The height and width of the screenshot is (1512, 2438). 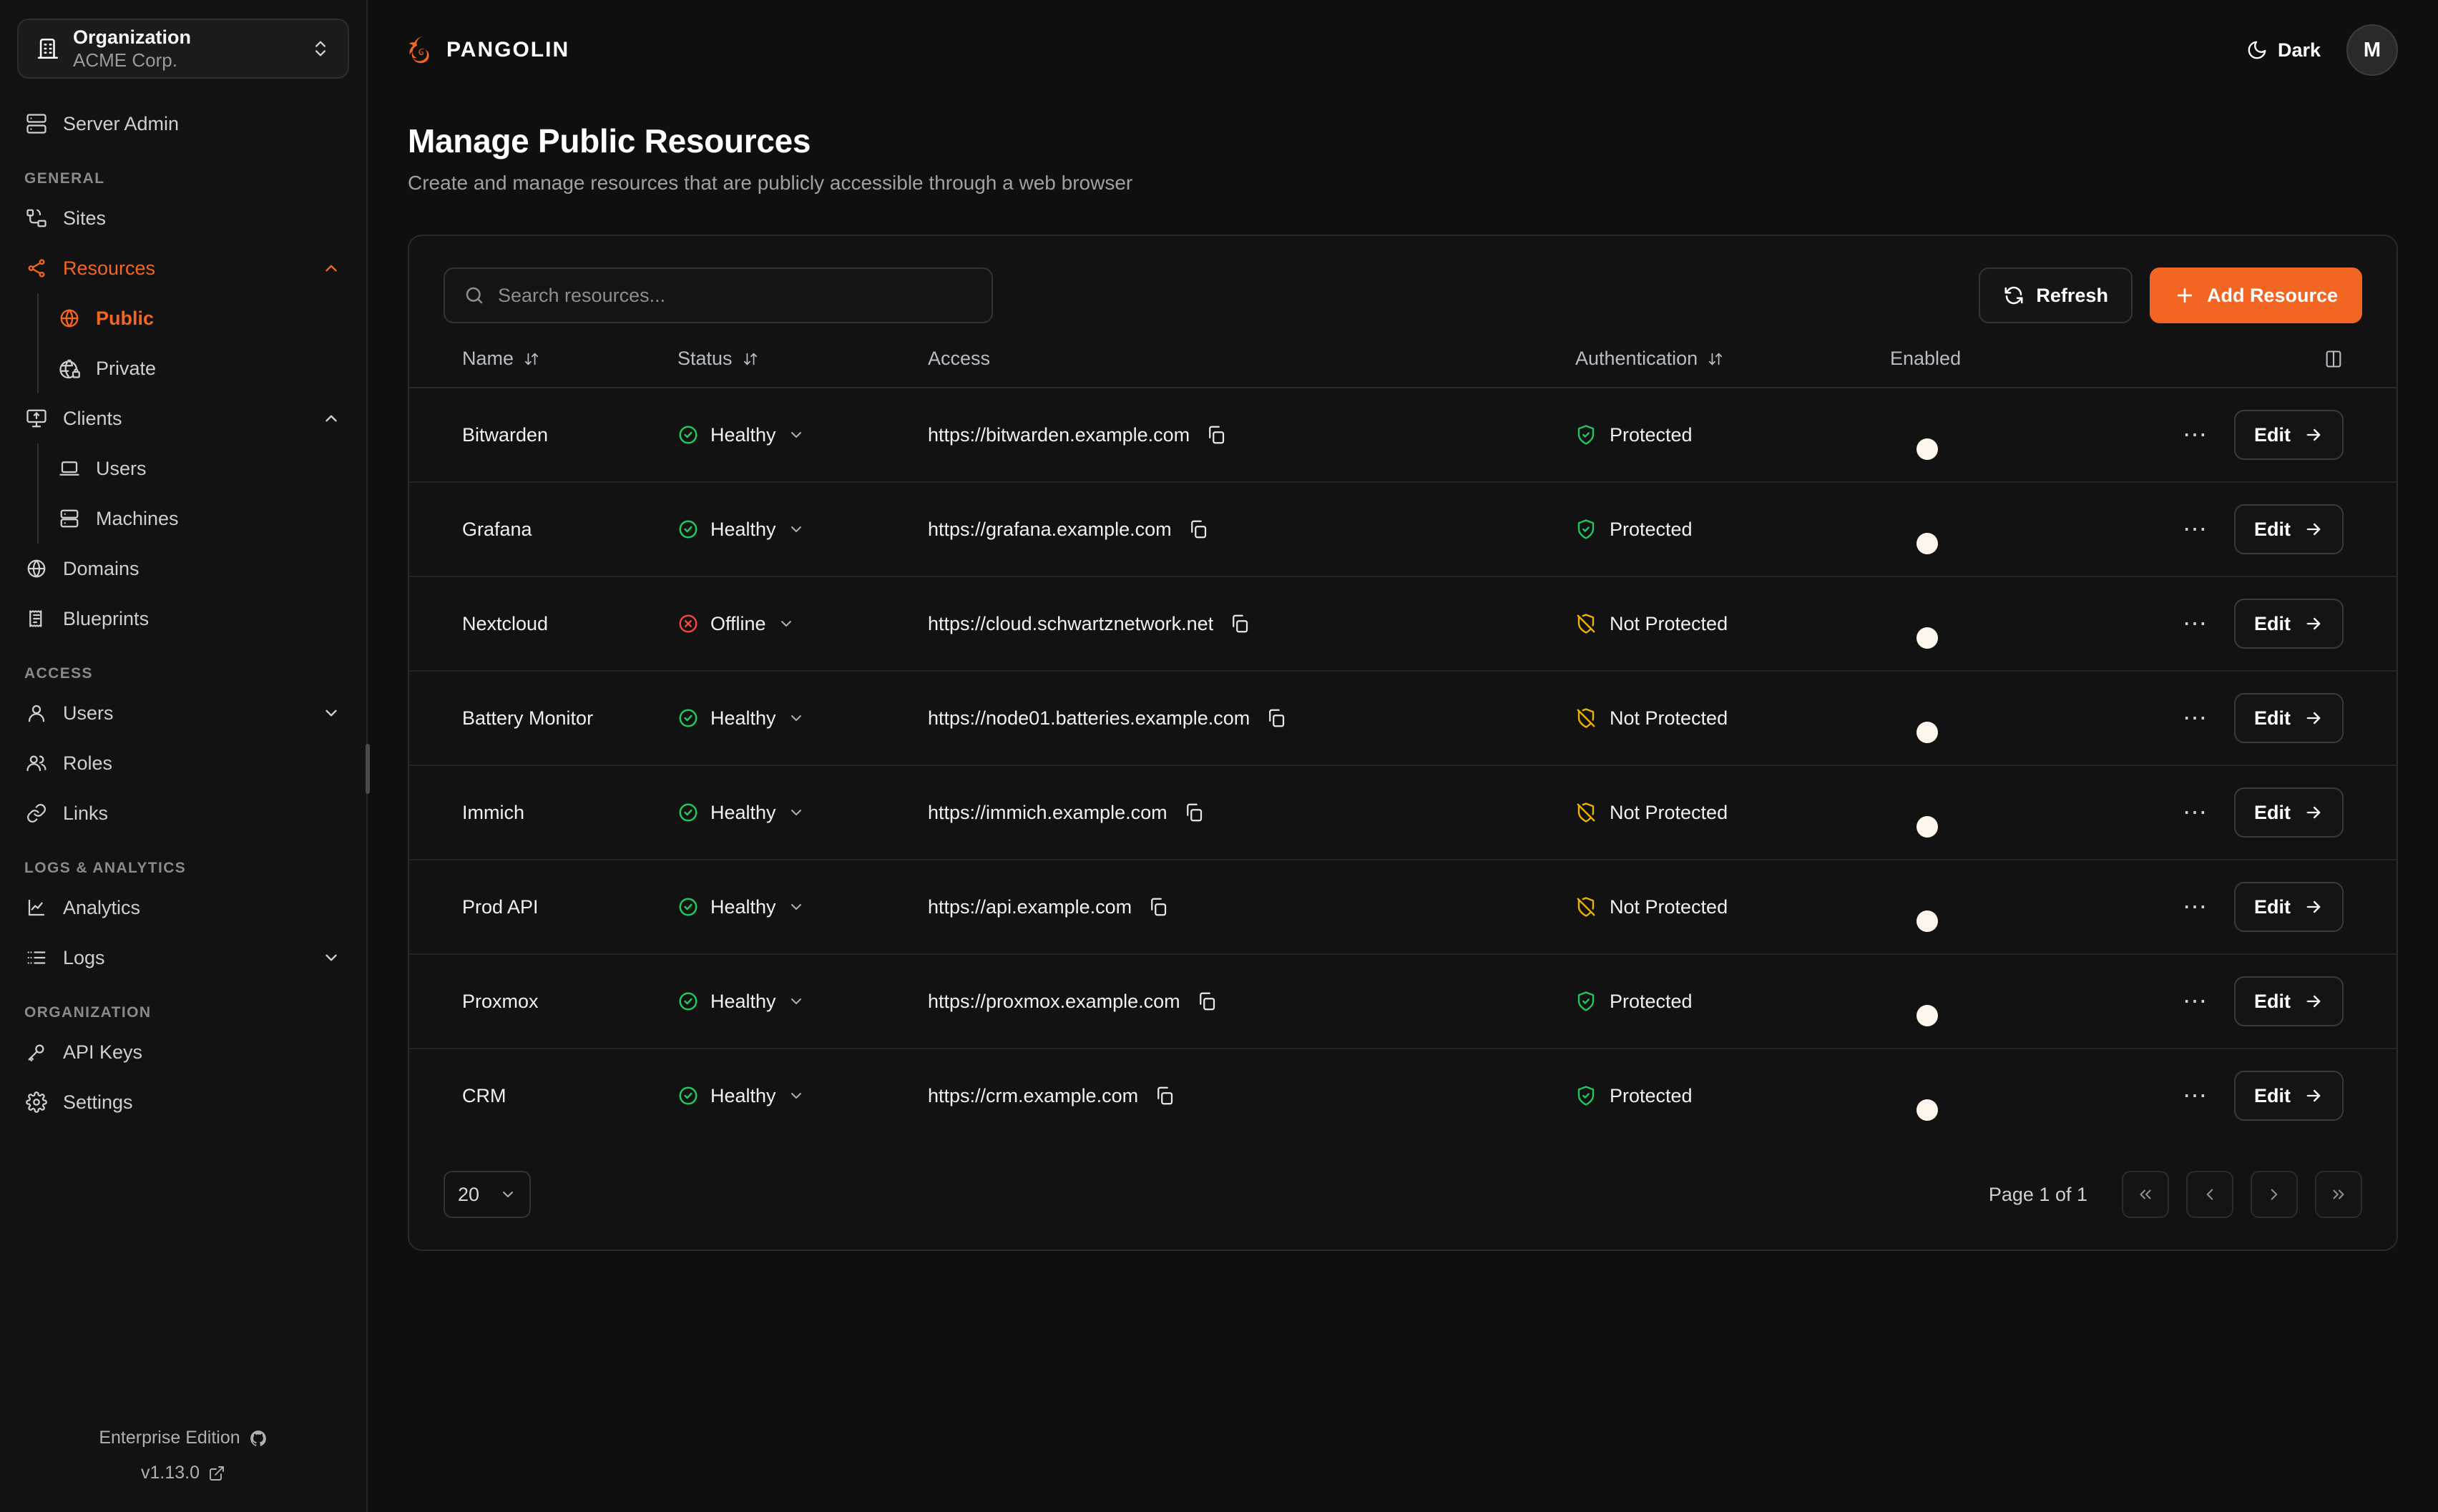 What do you see at coordinates (1054, 1001) in the screenshot?
I see `resource-url: https://proxmox.example.com` at bounding box center [1054, 1001].